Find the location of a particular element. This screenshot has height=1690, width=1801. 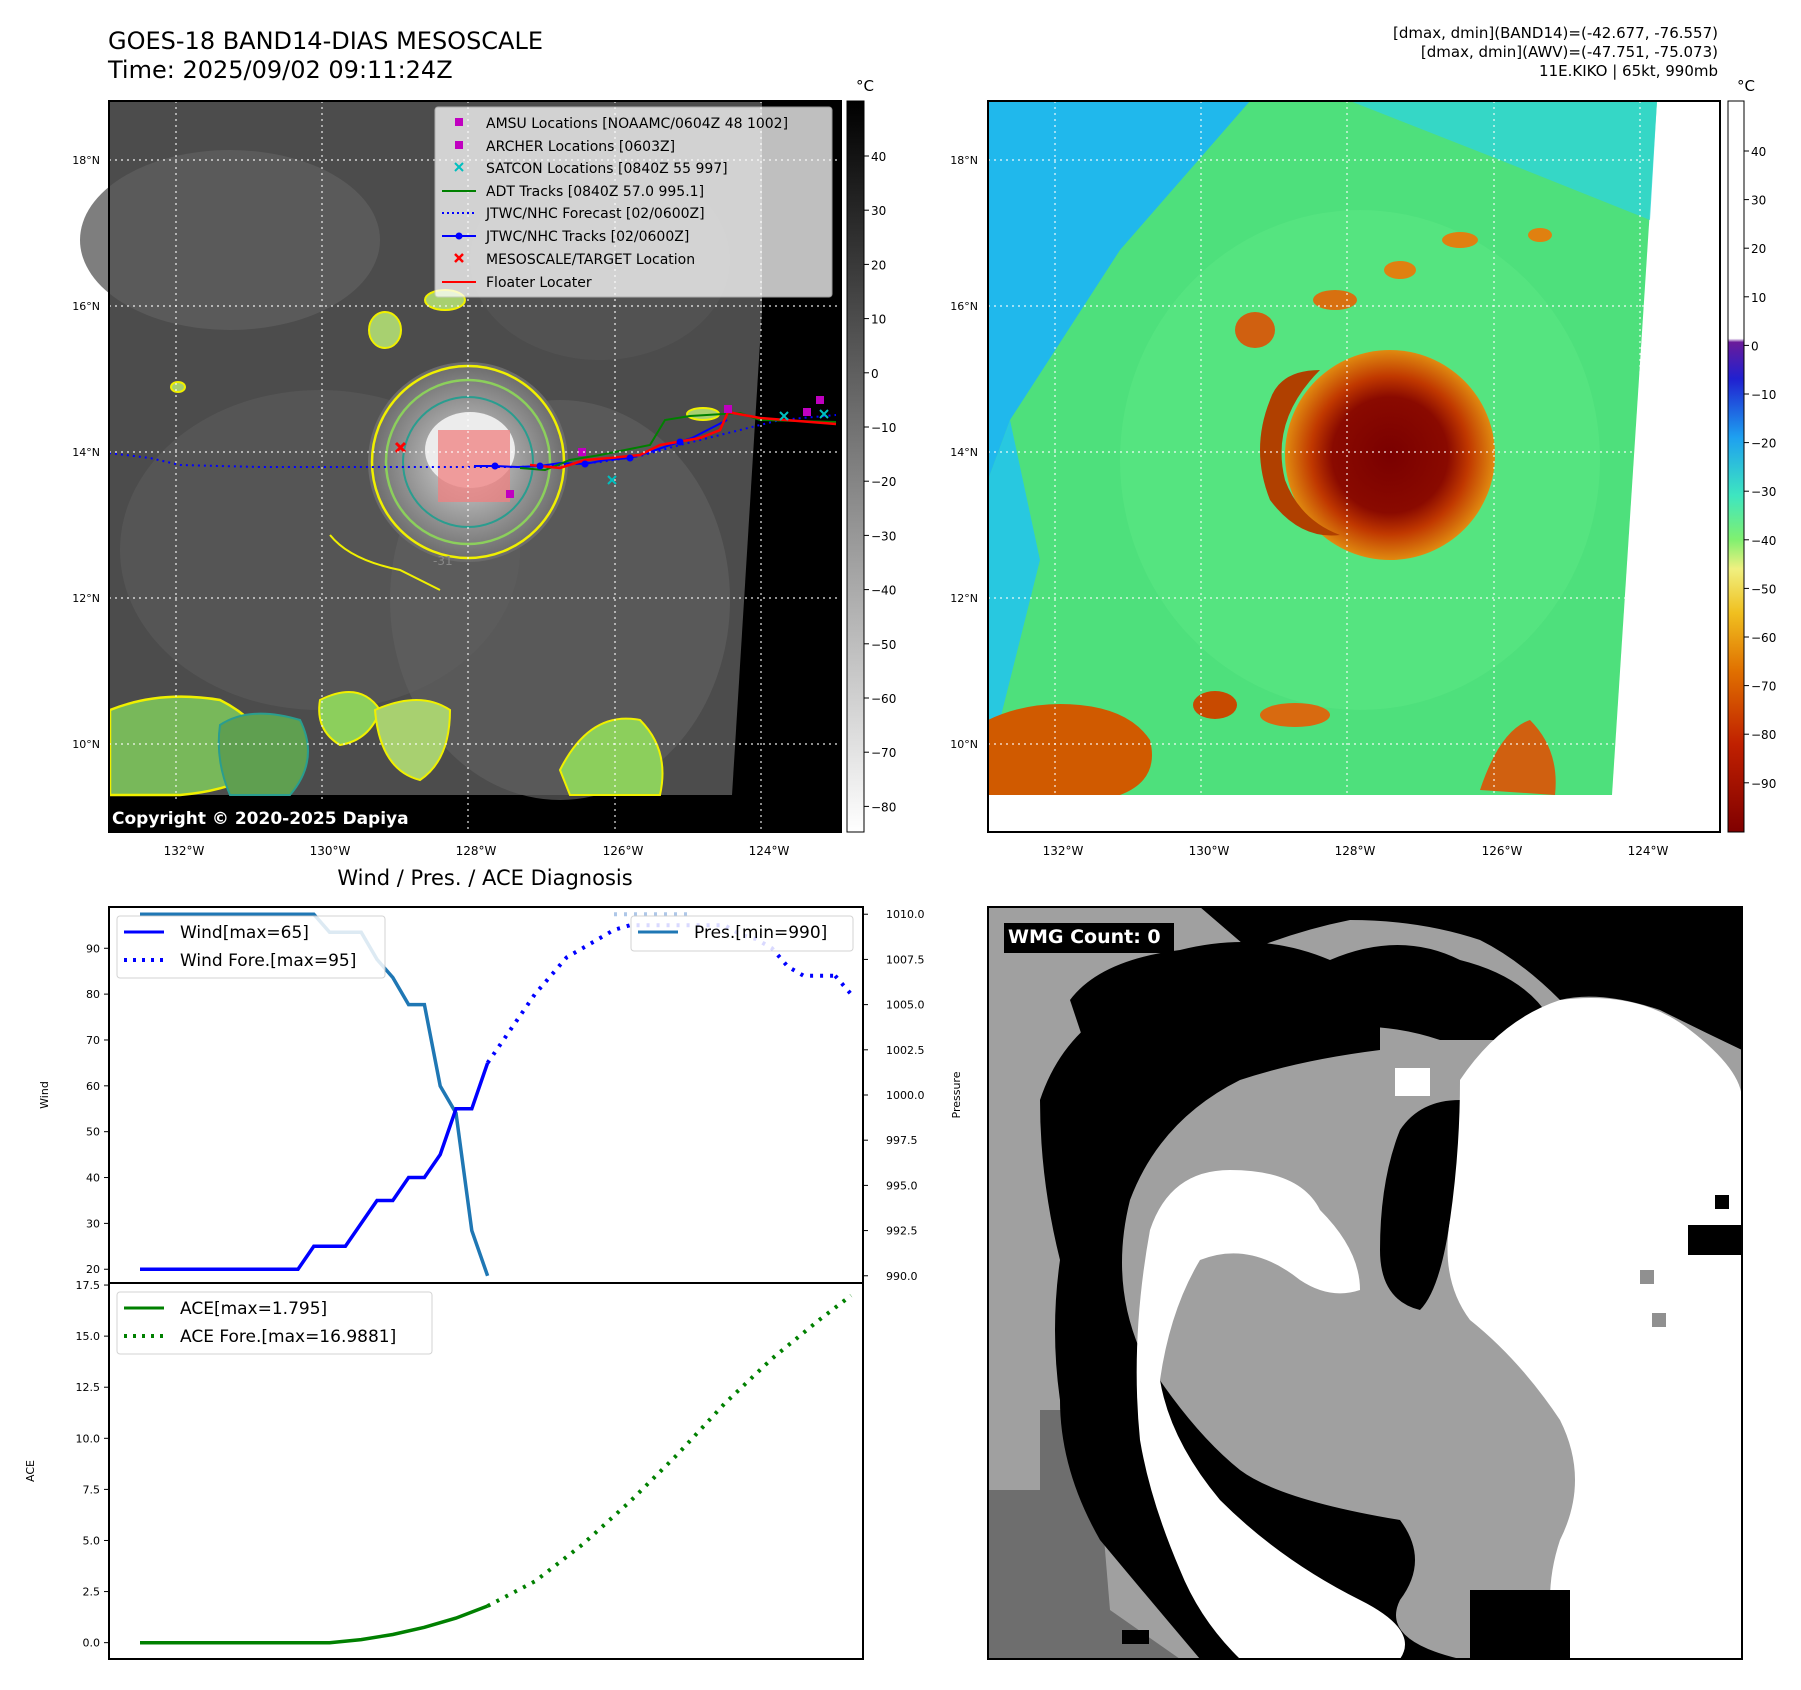

pressure-tick-label: 1005.0 is located at coordinates (905, 1005).